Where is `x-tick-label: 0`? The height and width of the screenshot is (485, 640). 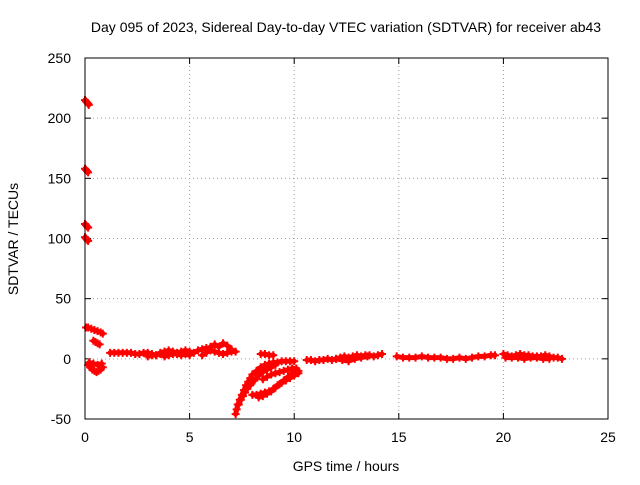 x-tick-label: 0 is located at coordinates (85, 437).